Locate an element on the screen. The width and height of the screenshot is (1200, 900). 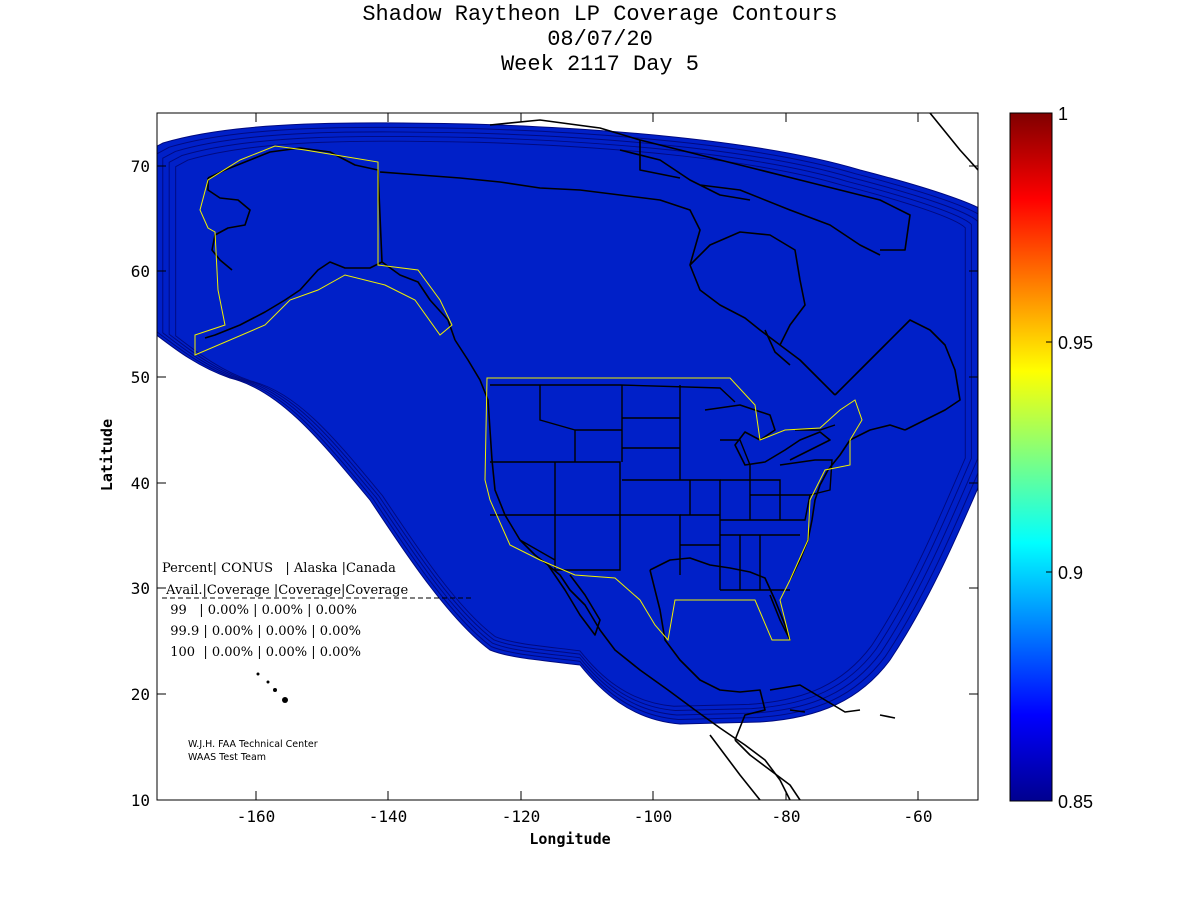
chart-title-line-1: Shadow Raytheon LP Coverage Contours is located at coordinates (600, 14).